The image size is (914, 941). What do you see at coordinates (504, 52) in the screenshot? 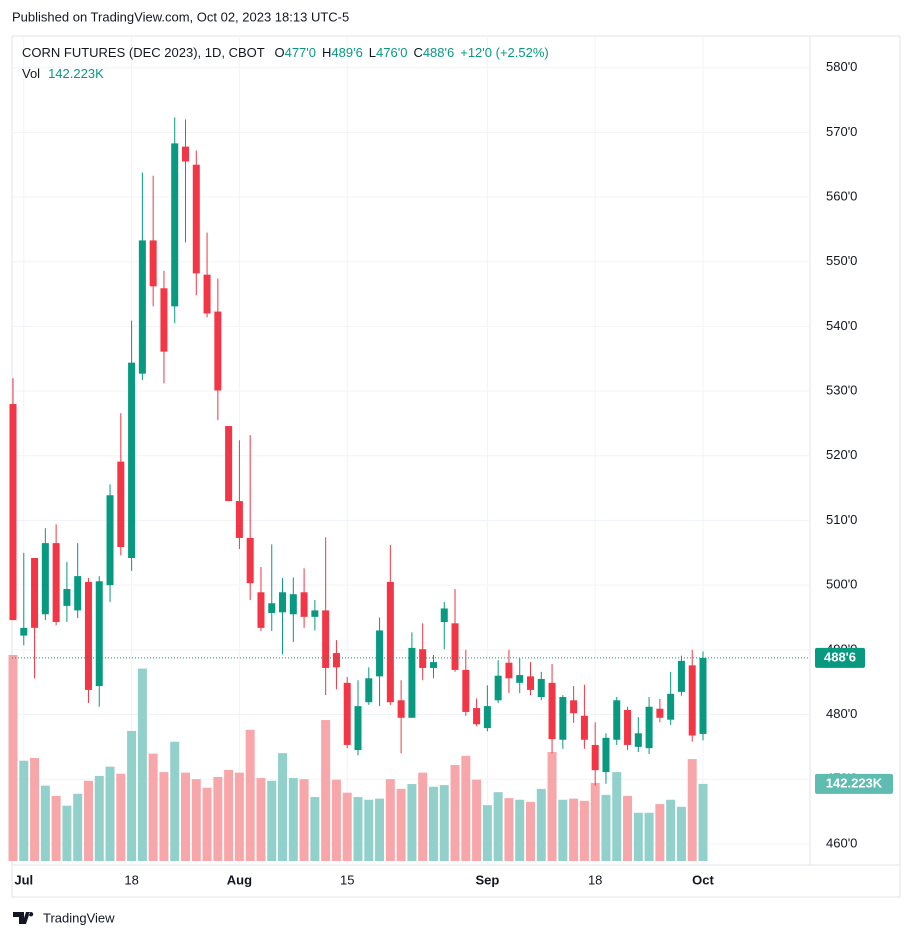
I see `legend-change: +12'0 (+2.52%)` at bounding box center [504, 52].